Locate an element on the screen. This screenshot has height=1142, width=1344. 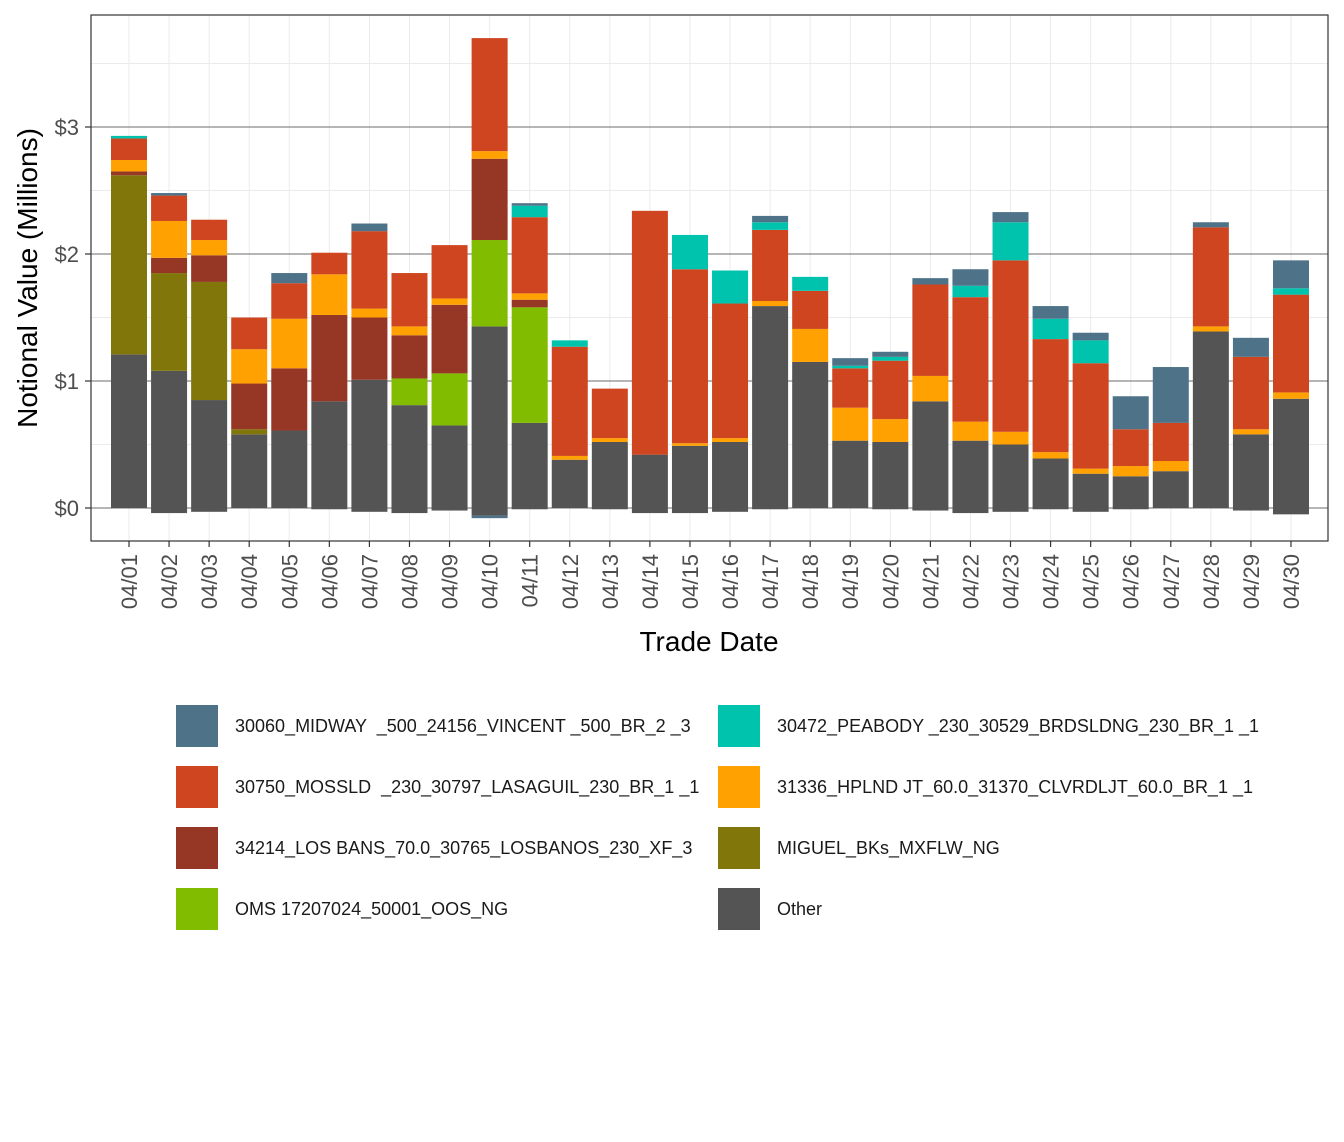
y-tick-label: $2 is located at coordinates (67, 254).